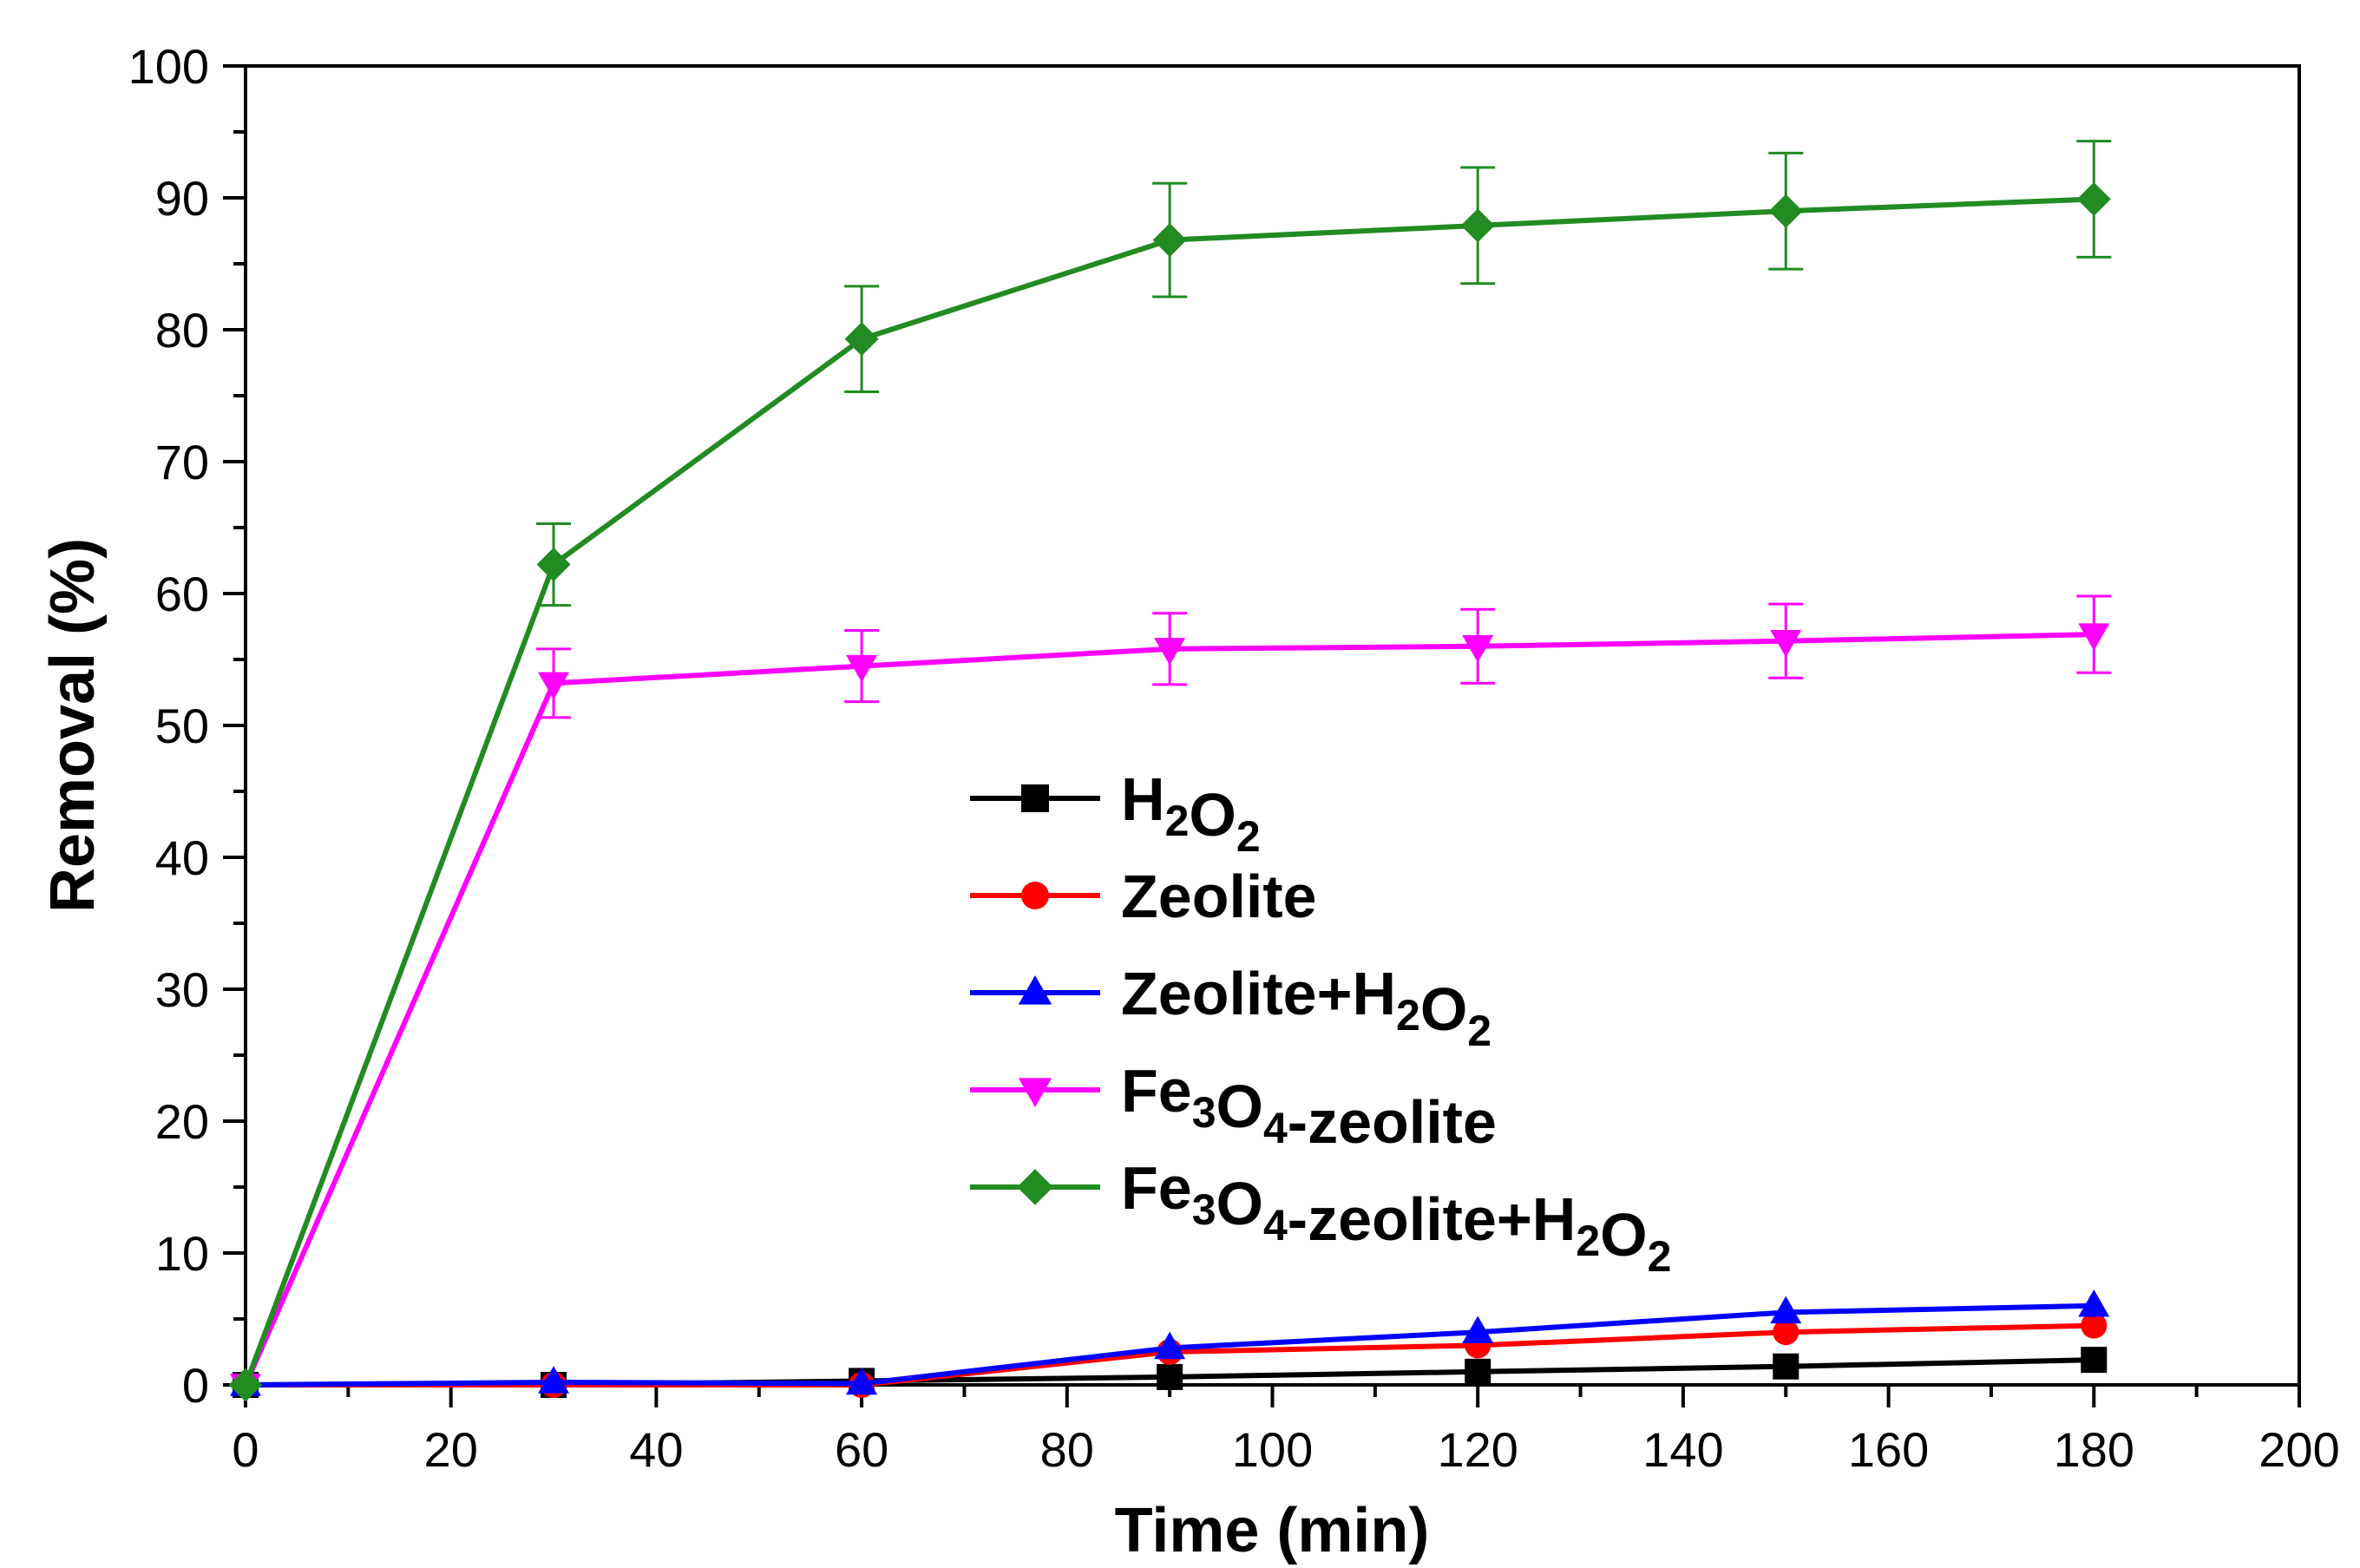 The width and height of the screenshot is (2360, 1568). What do you see at coordinates (182, 330) in the screenshot?
I see `y-tick-label: 80` at bounding box center [182, 330].